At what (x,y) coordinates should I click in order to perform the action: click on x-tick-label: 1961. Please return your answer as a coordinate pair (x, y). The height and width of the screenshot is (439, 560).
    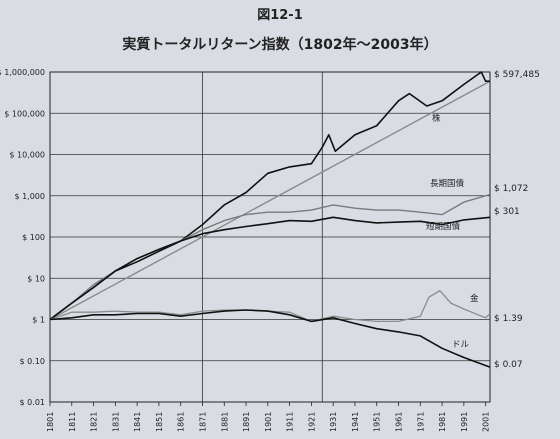
    Looking at the image, I should click on (399, 422).